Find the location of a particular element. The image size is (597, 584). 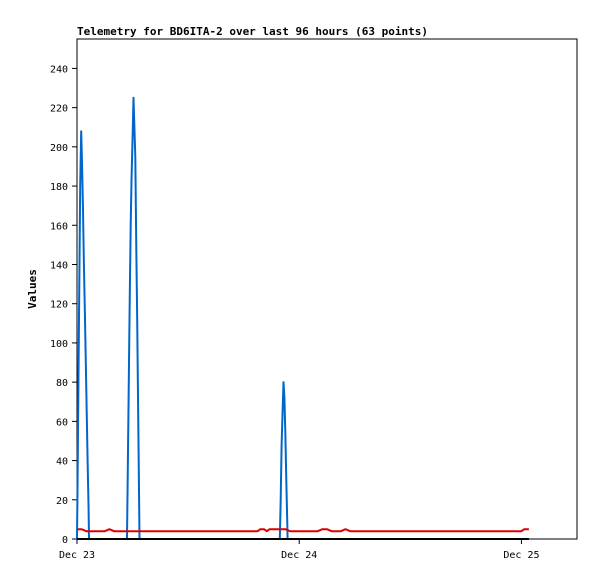

y-tick-label: 140 is located at coordinates (59, 265).